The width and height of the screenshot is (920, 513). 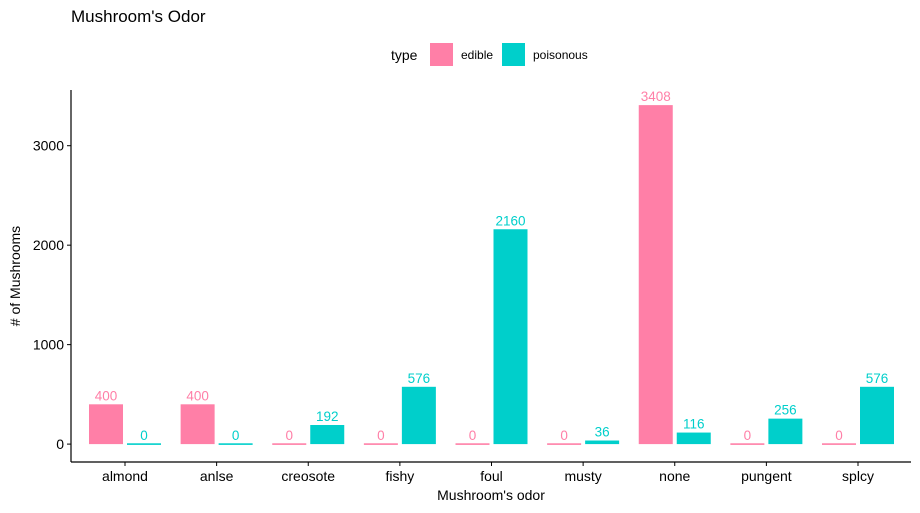 I want to click on y-tick-label: 0, so click(x=60, y=444).